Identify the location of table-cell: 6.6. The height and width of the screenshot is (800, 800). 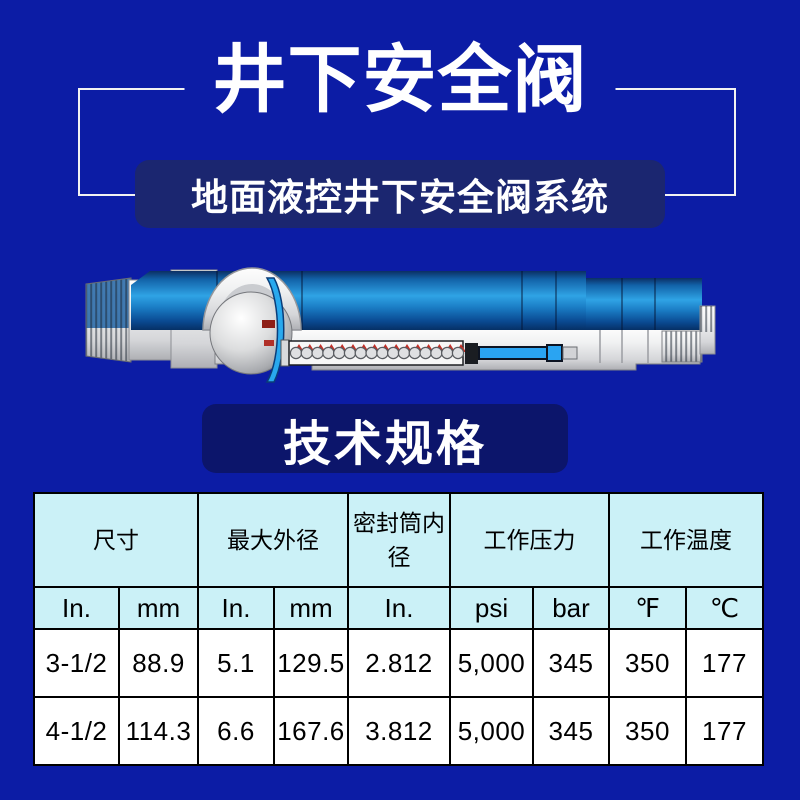
(236, 731).